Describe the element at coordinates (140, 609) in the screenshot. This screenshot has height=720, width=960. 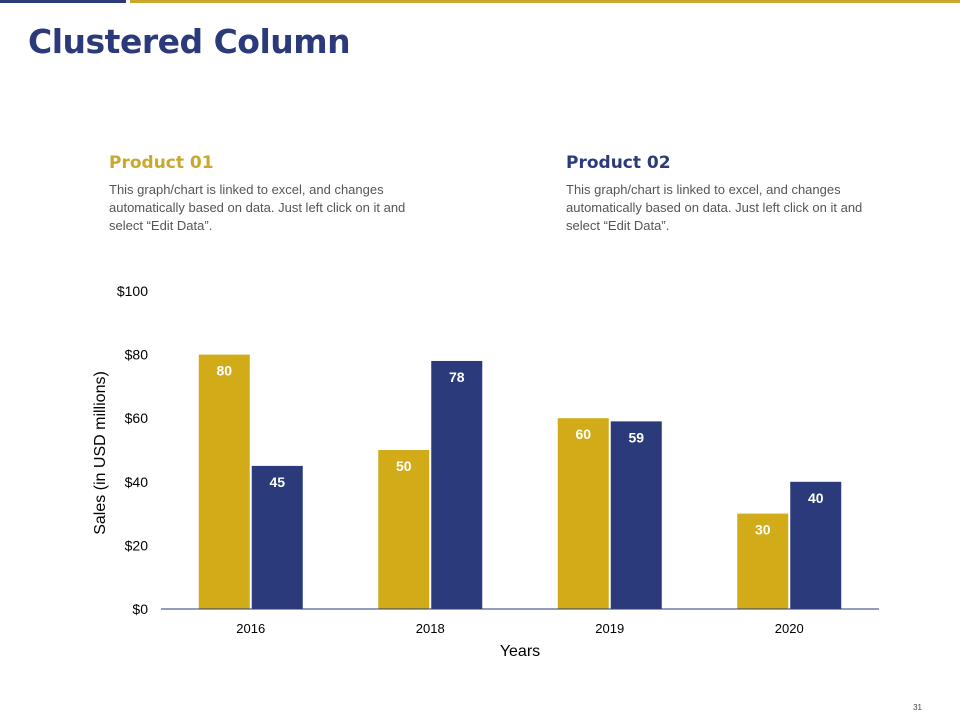
I see `y-tick-label: $0` at that location.